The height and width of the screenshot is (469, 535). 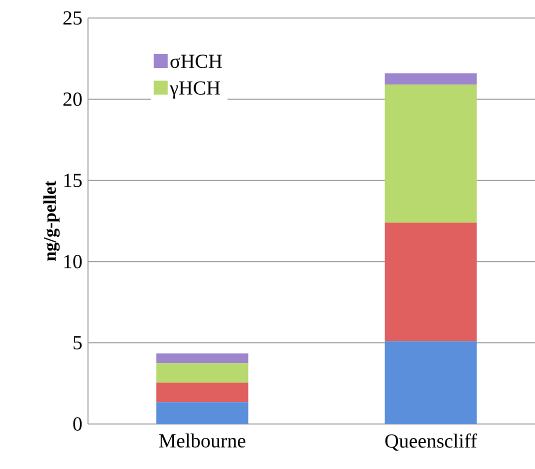 I want to click on y-tick-label: 0, so click(x=77, y=424).